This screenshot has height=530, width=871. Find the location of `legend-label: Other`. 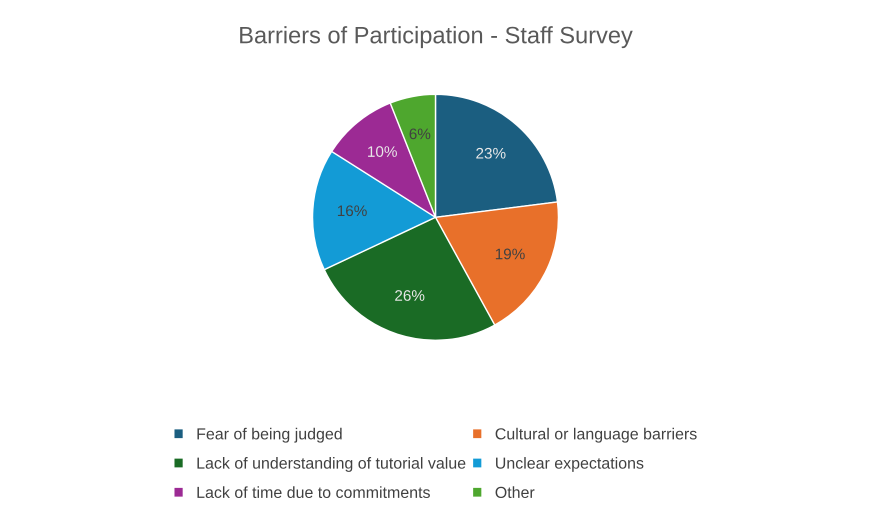

legend-label: Other is located at coordinates (515, 492).